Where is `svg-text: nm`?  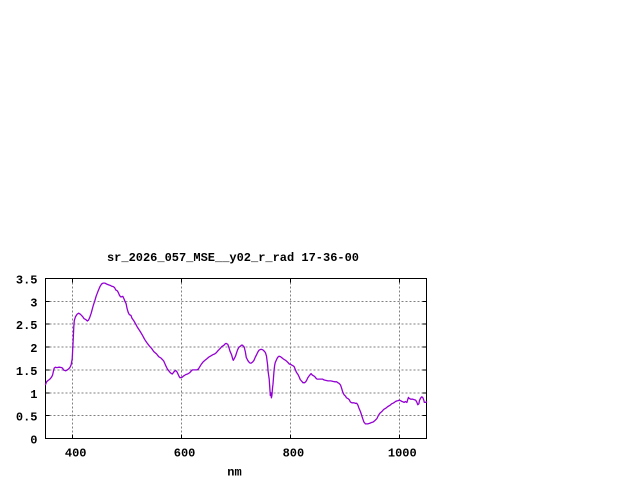 svg-text: nm is located at coordinates (234, 473).